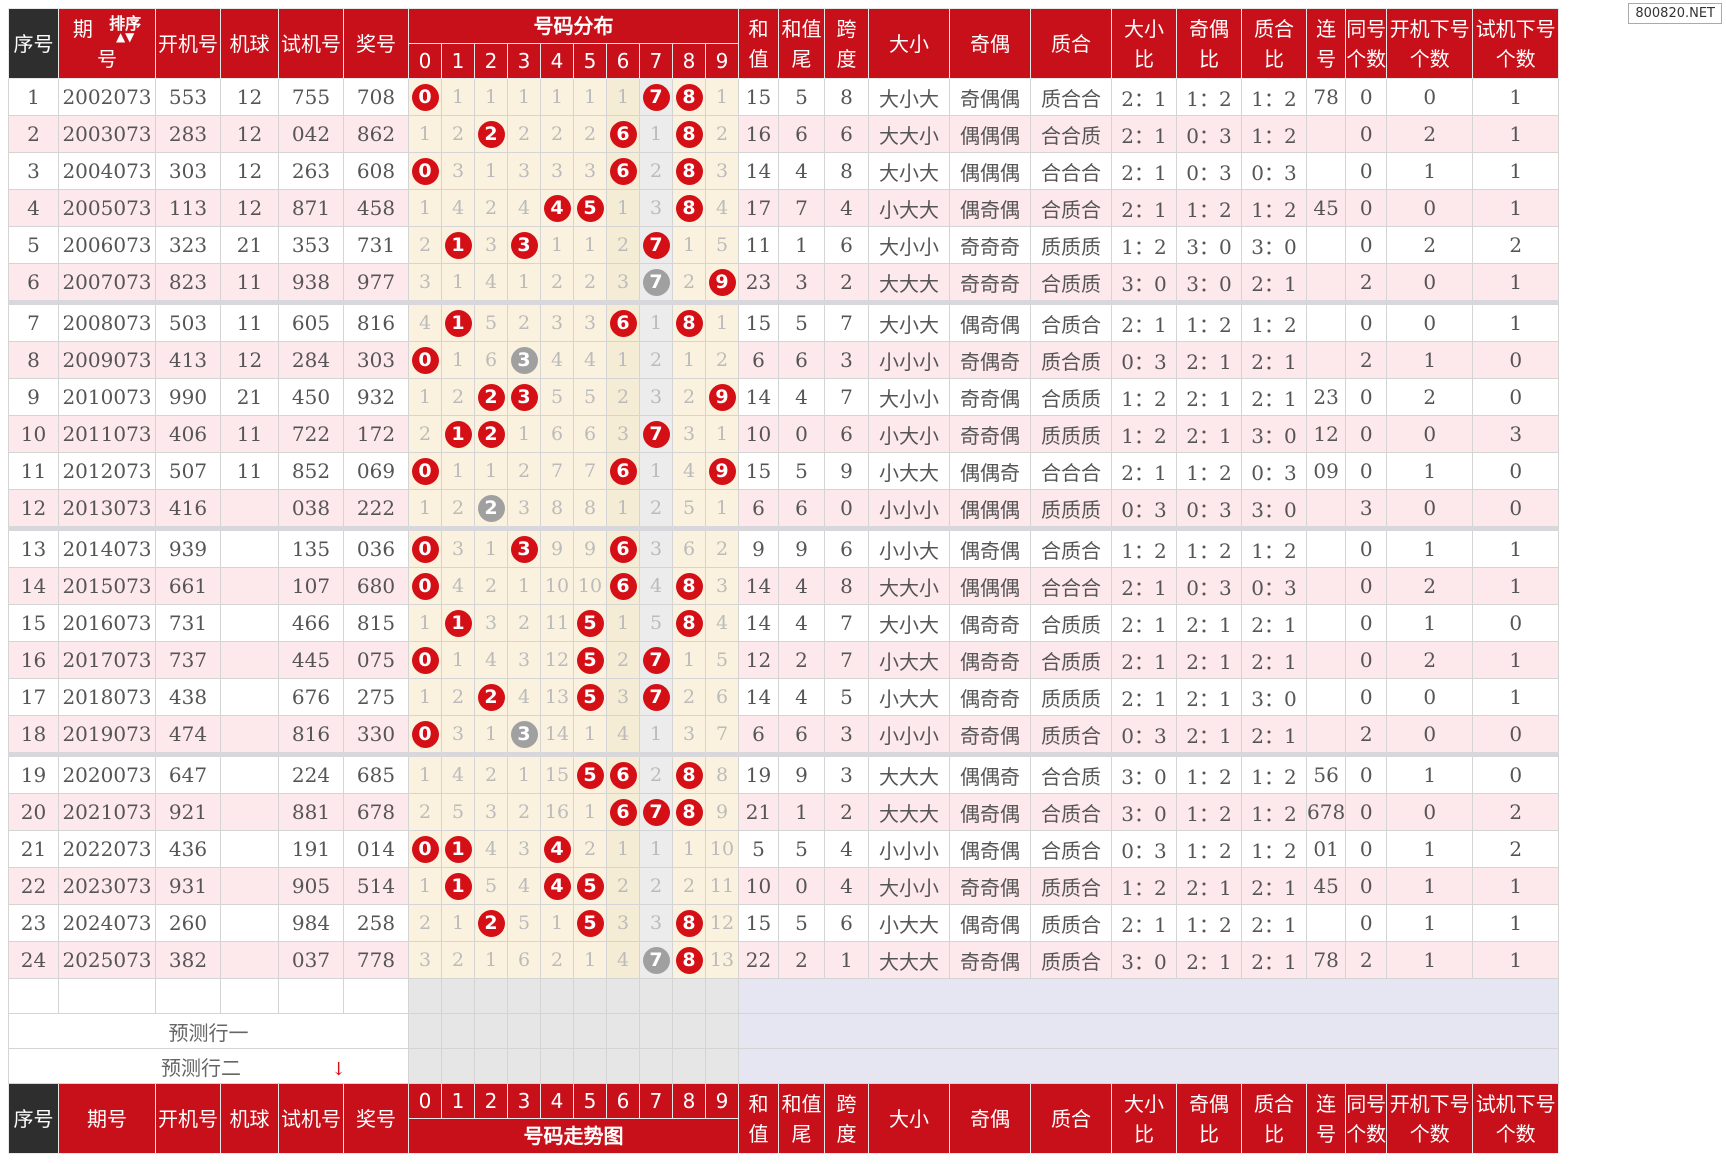 Image resolution: width=1726 pixels, height=1164 pixels. I want to click on prediction-row-2: 预测行二 ↓, so click(784, 1066).